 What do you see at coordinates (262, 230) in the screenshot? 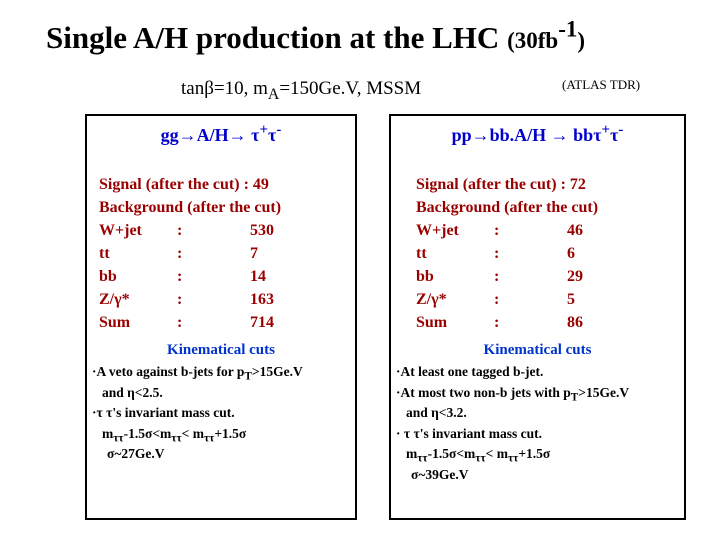
I see `row-value: 530` at bounding box center [262, 230].